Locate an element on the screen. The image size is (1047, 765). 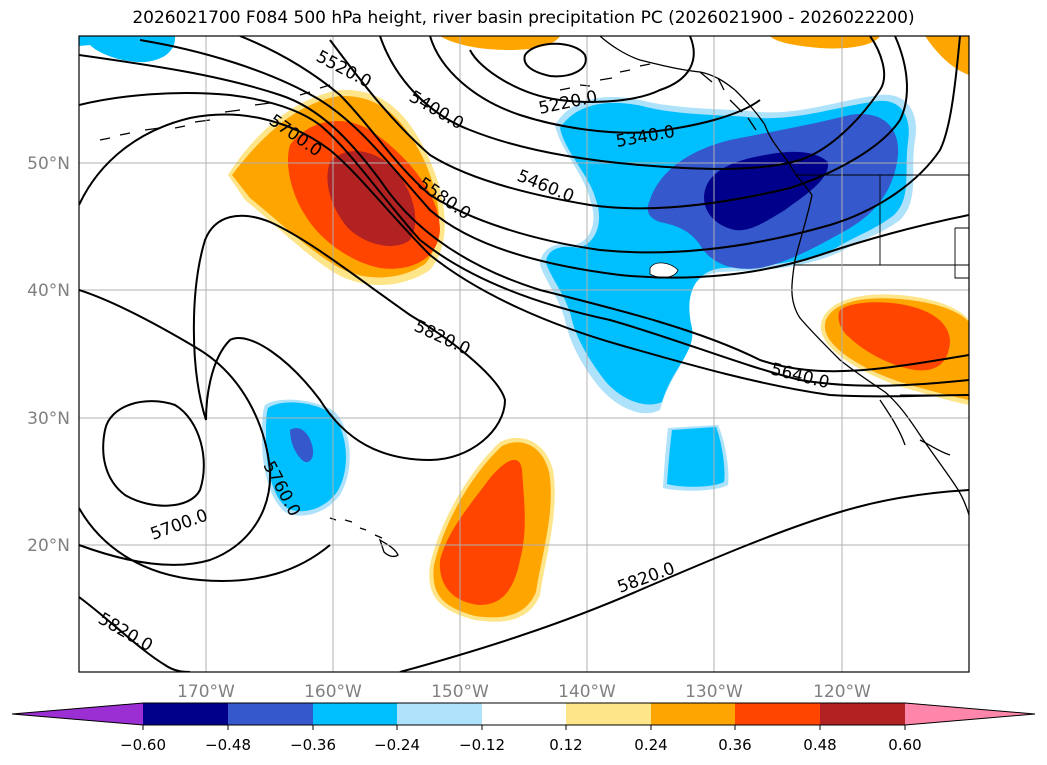
lat-tick-label: 30°N is located at coordinates (48, 419).